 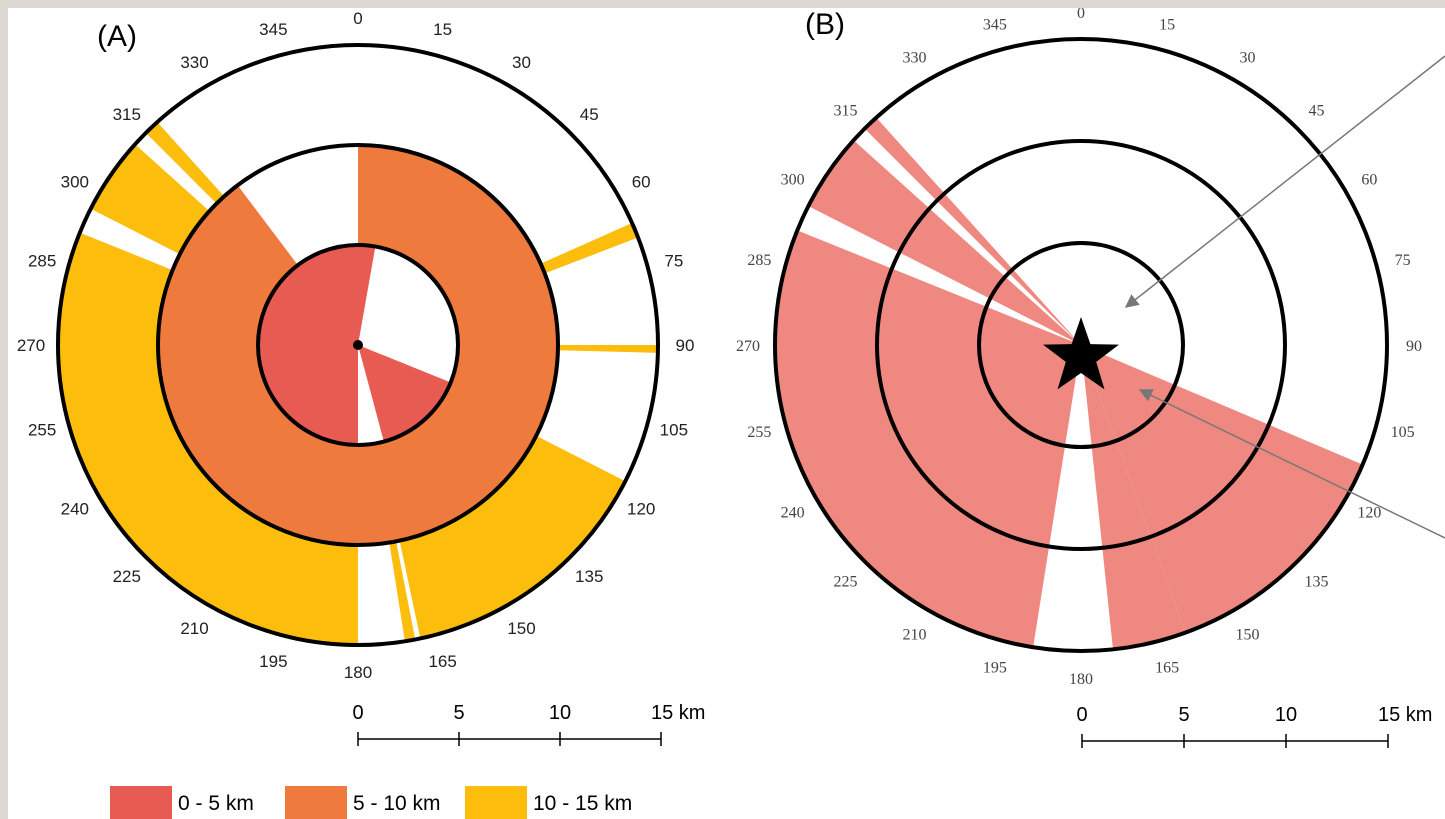 I want to click on panel-b-angle-label: 45, so click(x=1316, y=111).